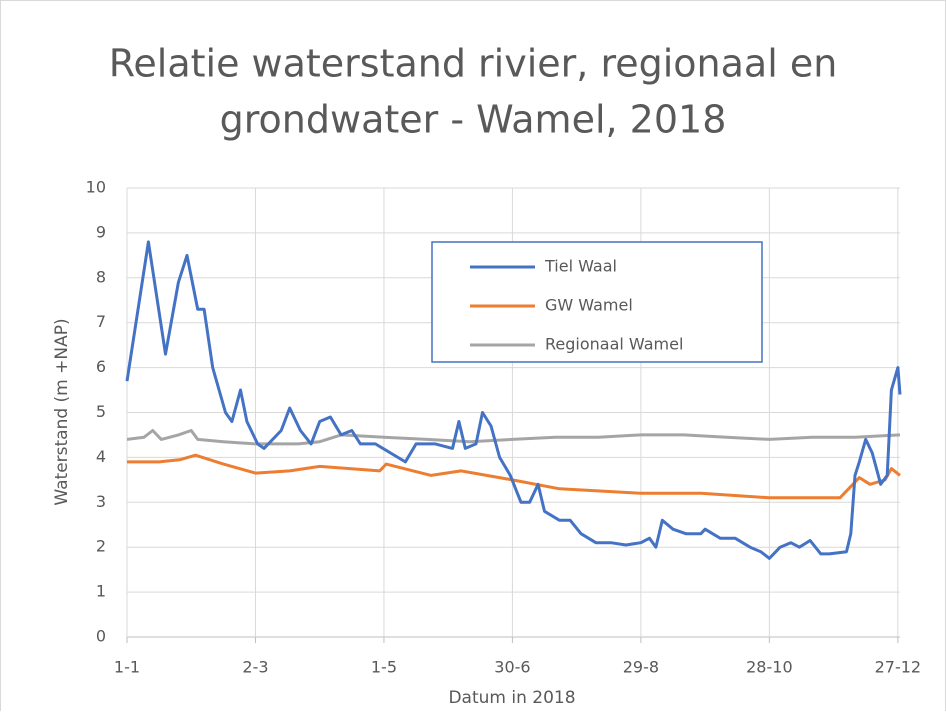 The image size is (946, 715). What do you see at coordinates (512, 667) in the screenshot?
I see `x-tick-label: 30-6` at bounding box center [512, 667].